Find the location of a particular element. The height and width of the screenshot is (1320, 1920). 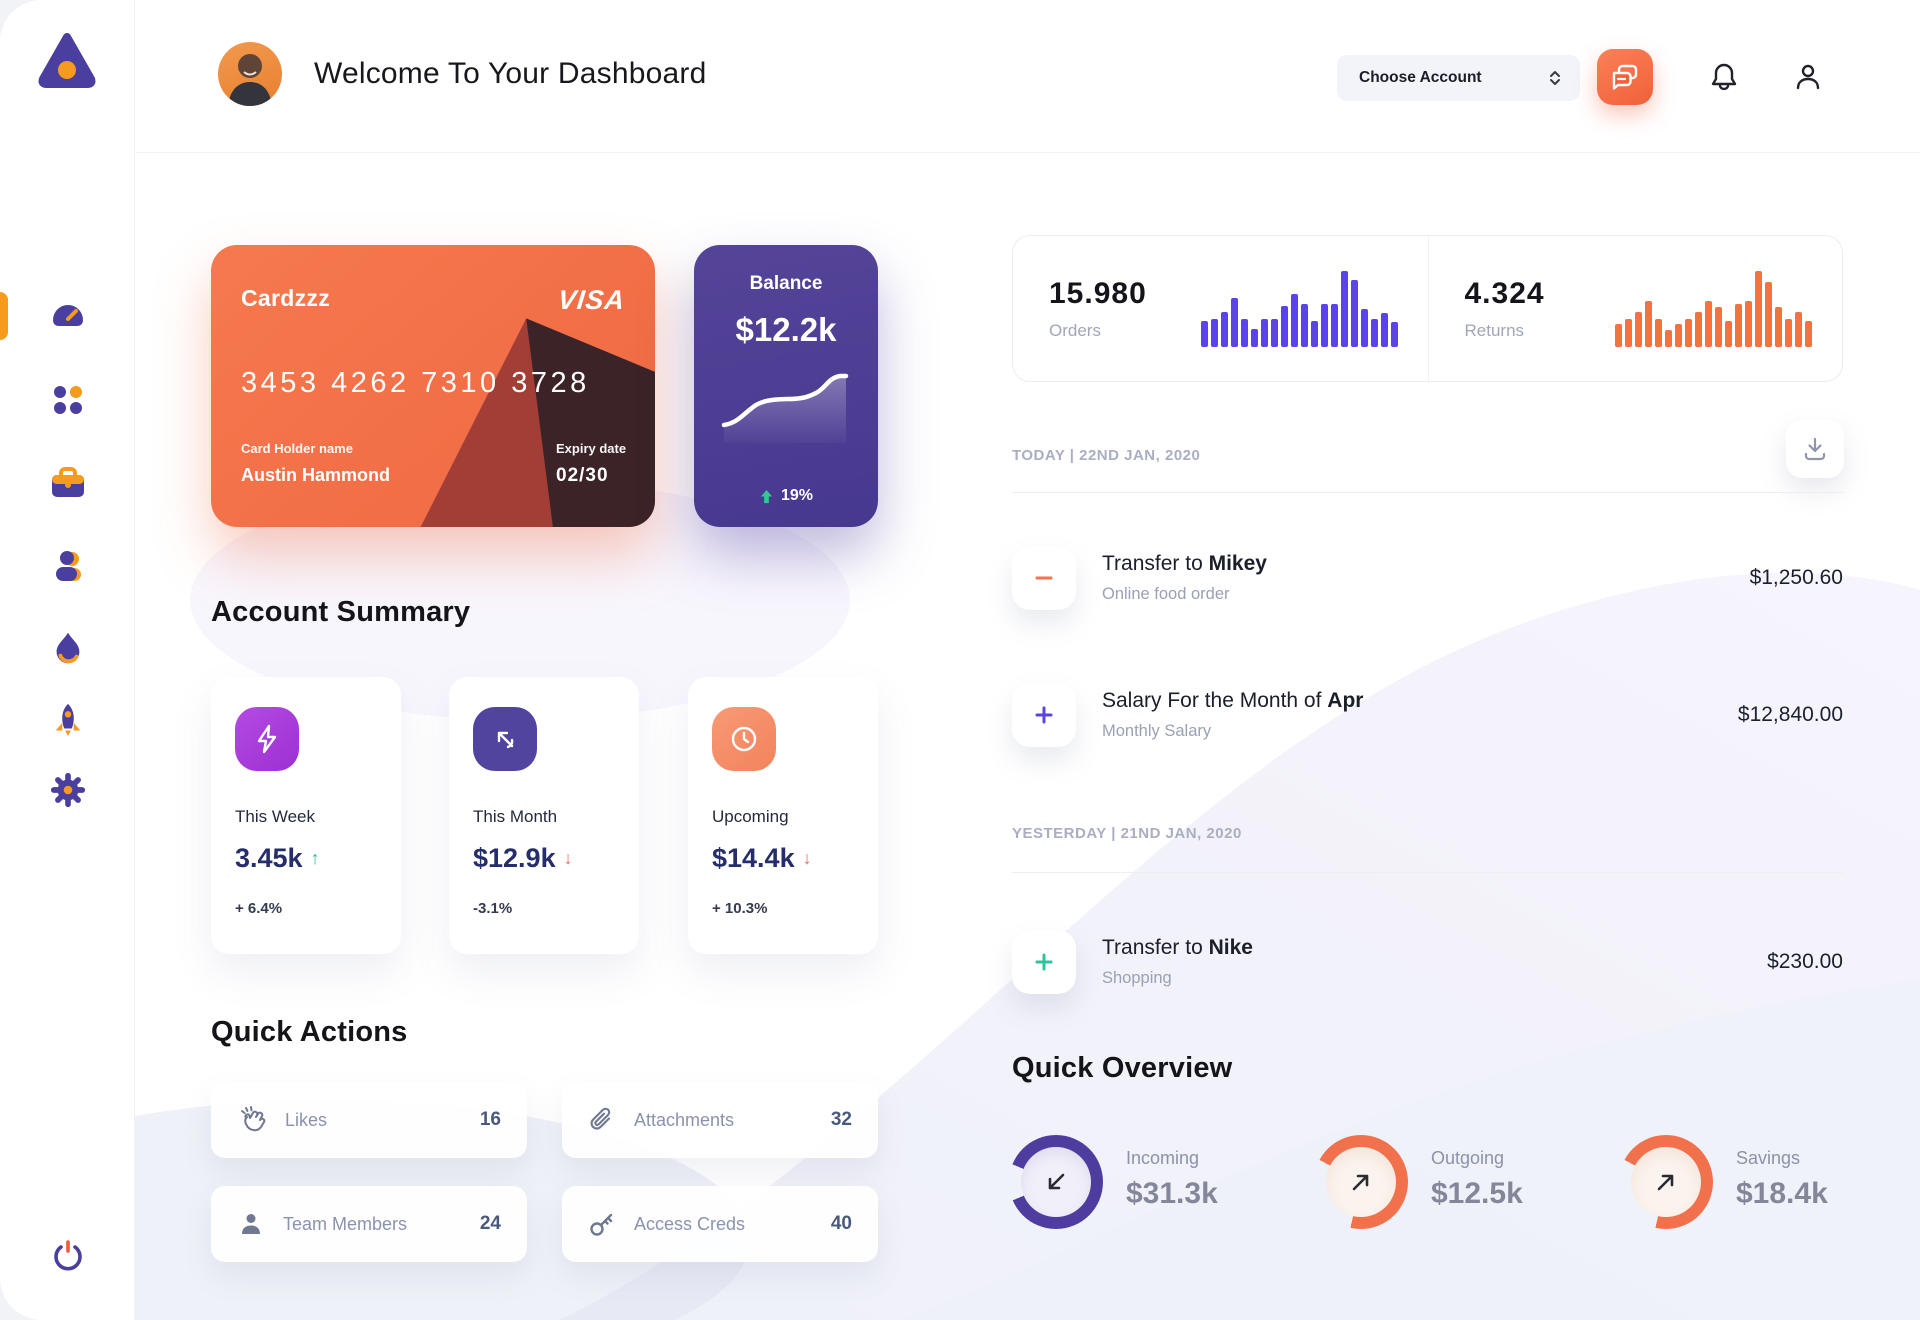

incoming-donut is located at coordinates (1056, 1182).